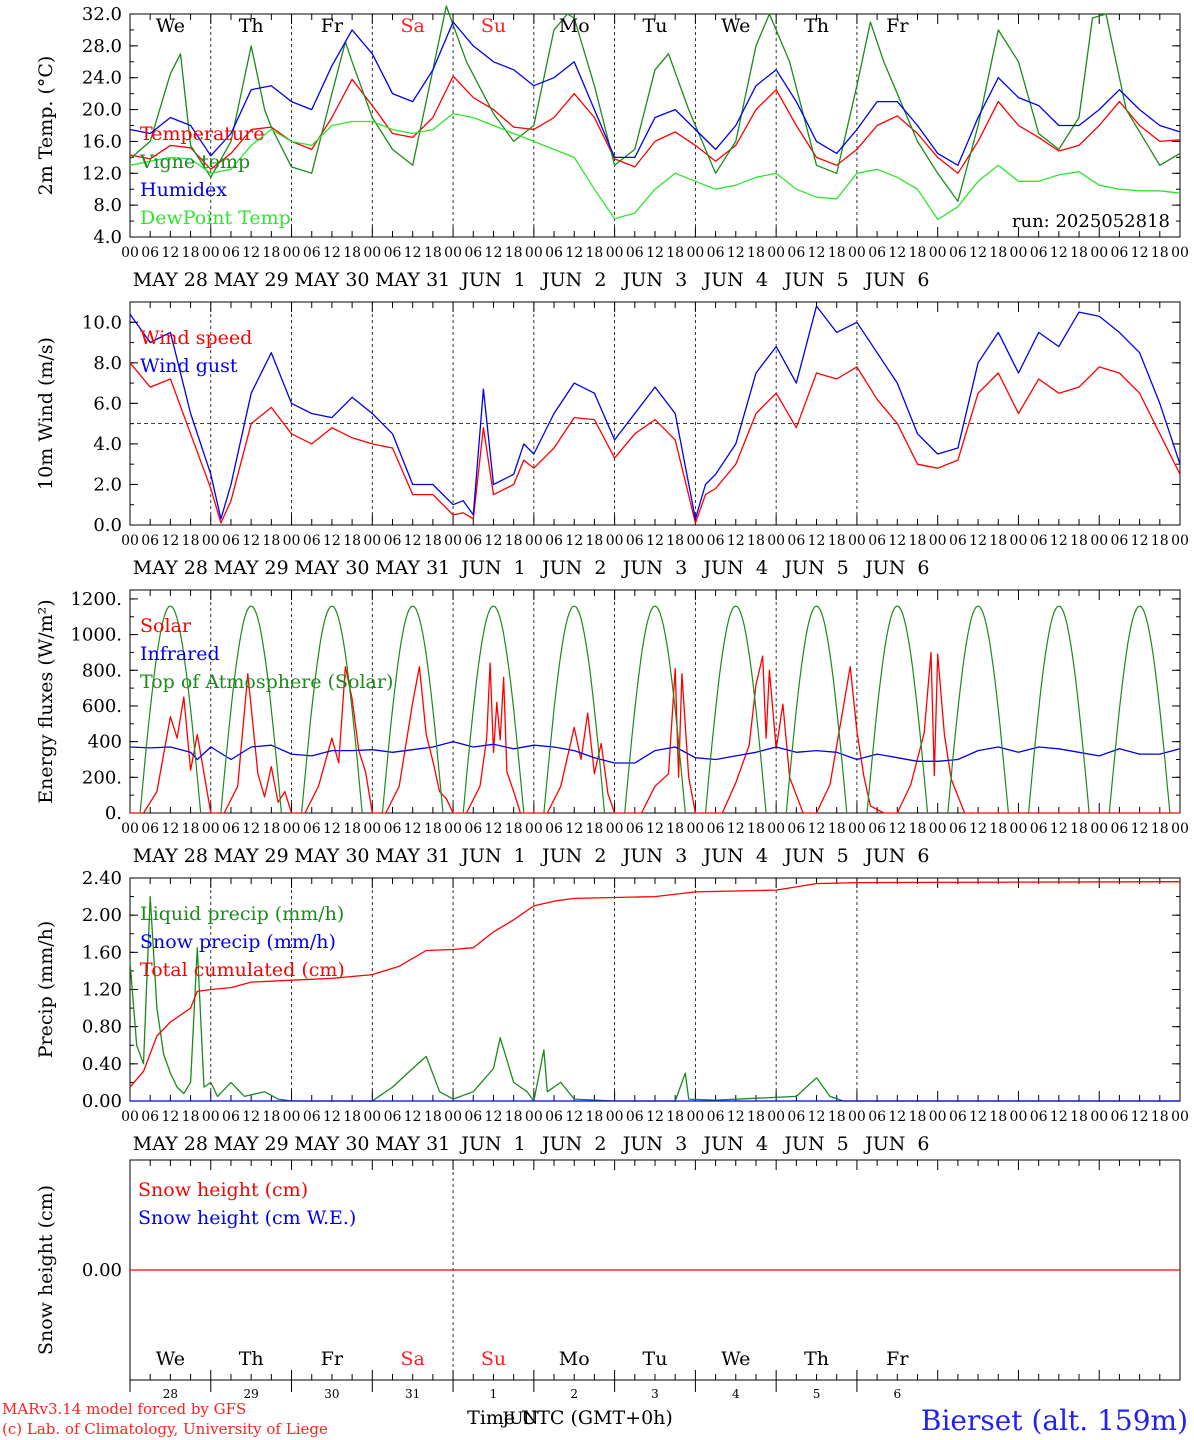  Describe the element at coordinates (251, 856) in the screenshot. I see `x-date-label: MAY 29` at that location.